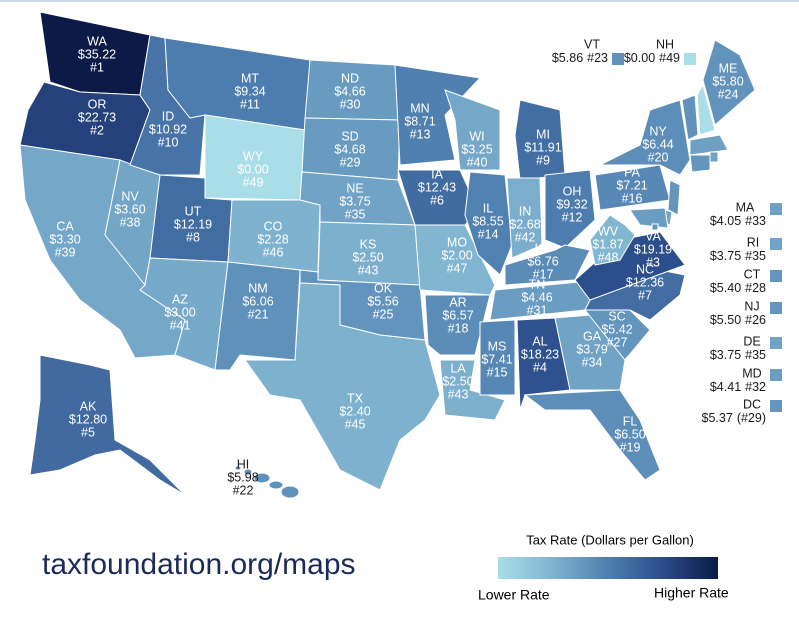  What do you see at coordinates (639, 58) in the screenshot?
I see `state-rate-value: $0.00` at bounding box center [639, 58].